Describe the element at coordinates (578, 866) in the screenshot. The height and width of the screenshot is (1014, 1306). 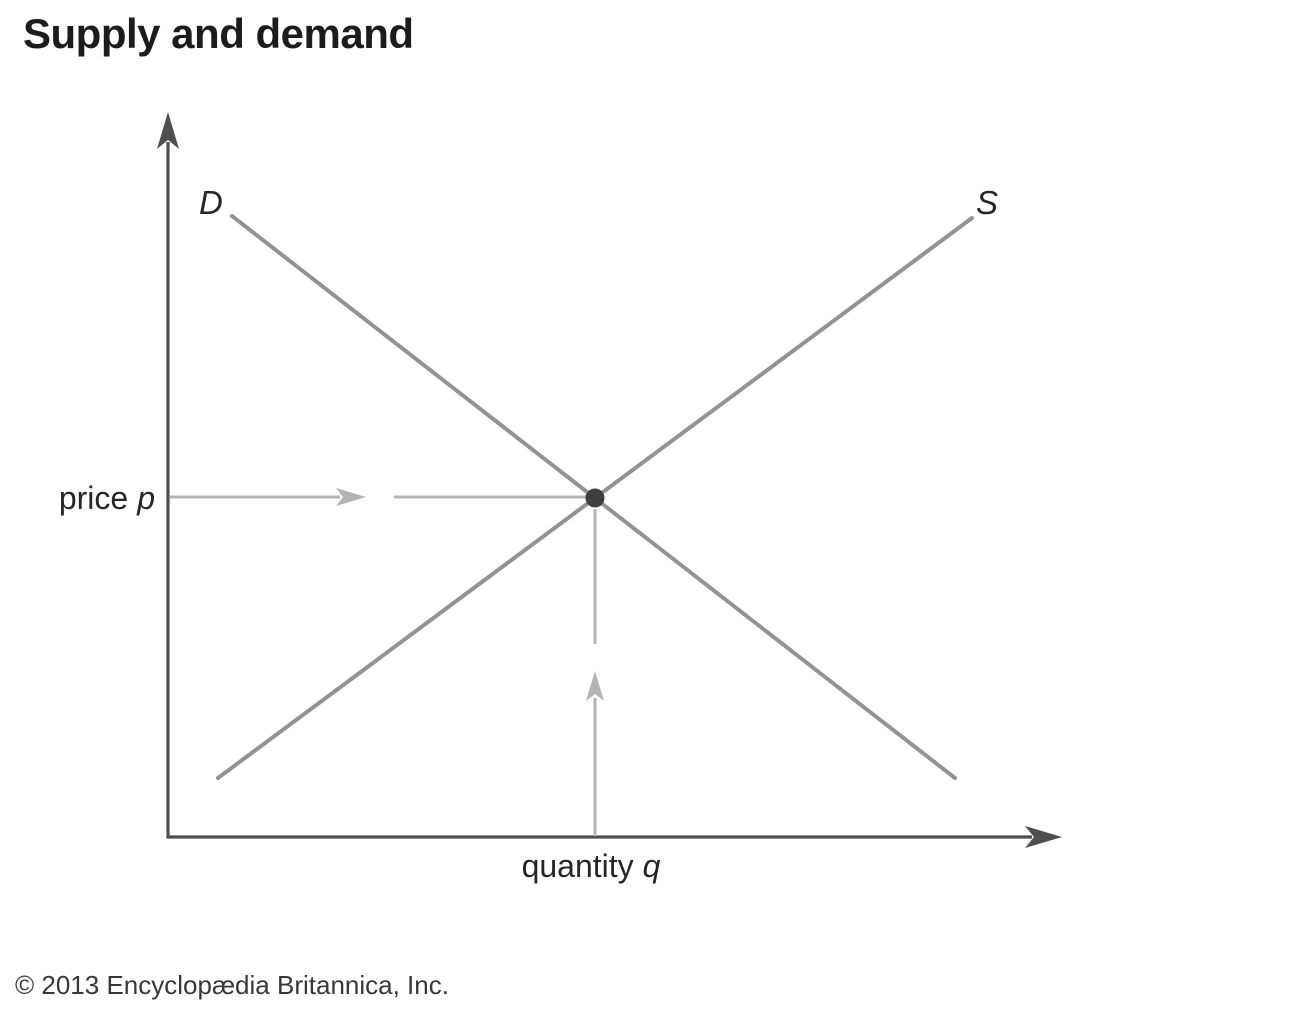
I see `quantity-axis-label-word: quantity` at that location.